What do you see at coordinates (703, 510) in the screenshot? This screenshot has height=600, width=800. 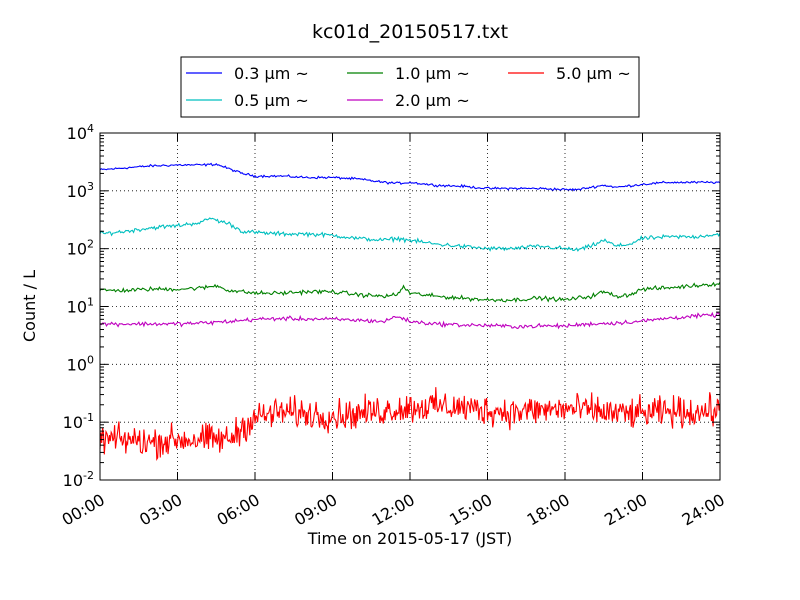 I see `x-tick-label: 24:00` at bounding box center [703, 510].